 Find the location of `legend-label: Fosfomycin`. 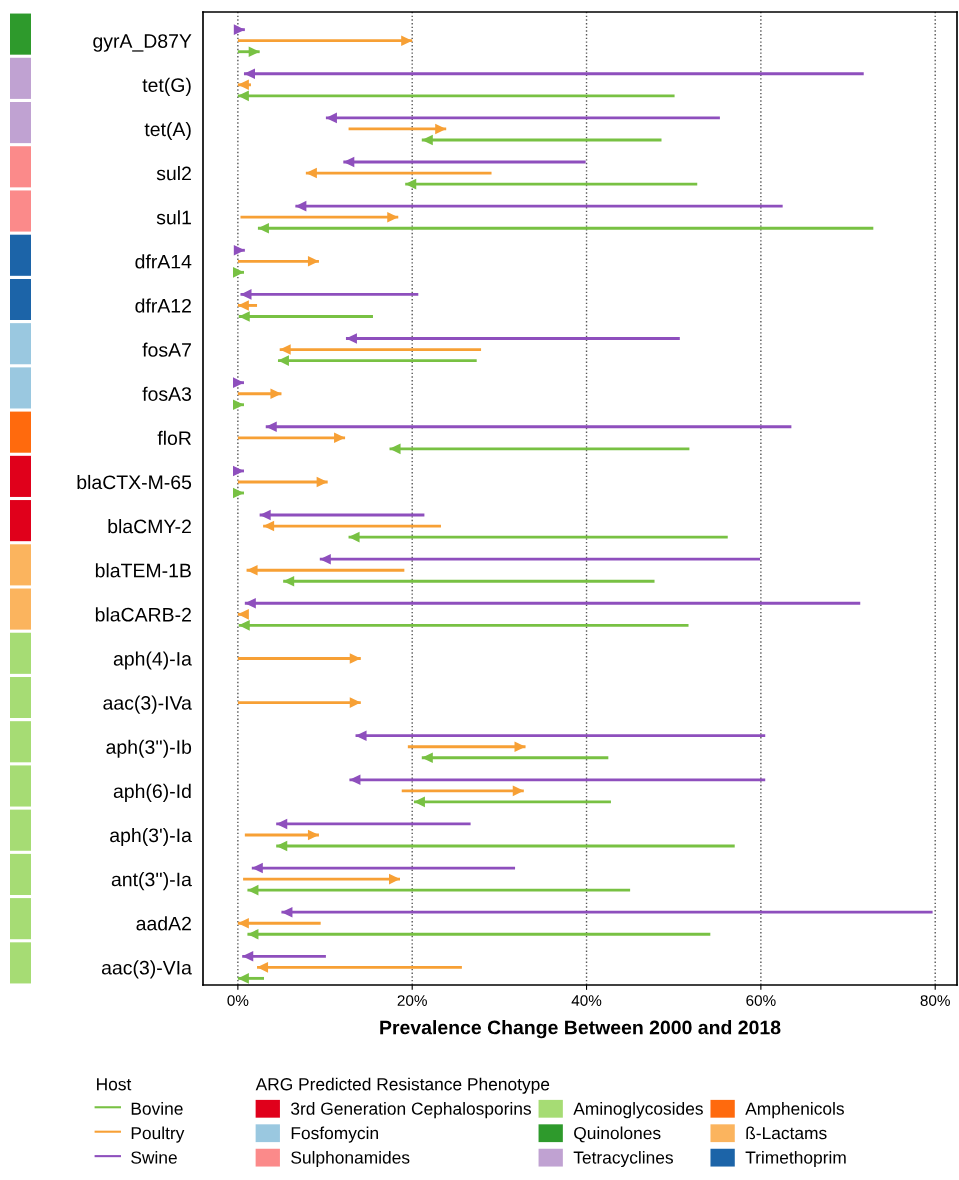

legend-label: Fosfomycin is located at coordinates (334, 1134).